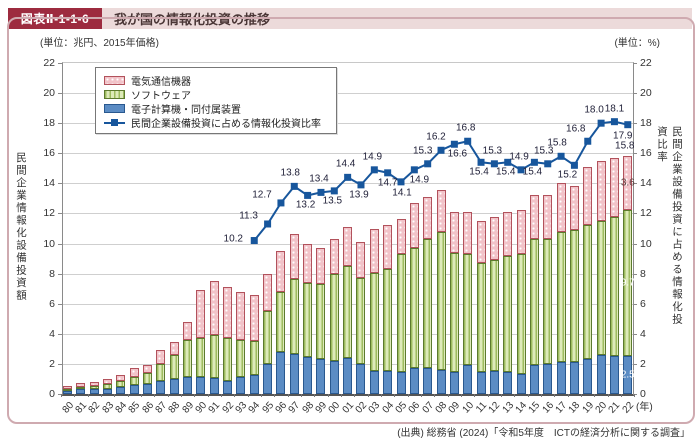 This screenshot has height=444, width=700. Describe the element at coordinates (646, 63) in the screenshot. I see `y-axis-label-right: 22` at that location.